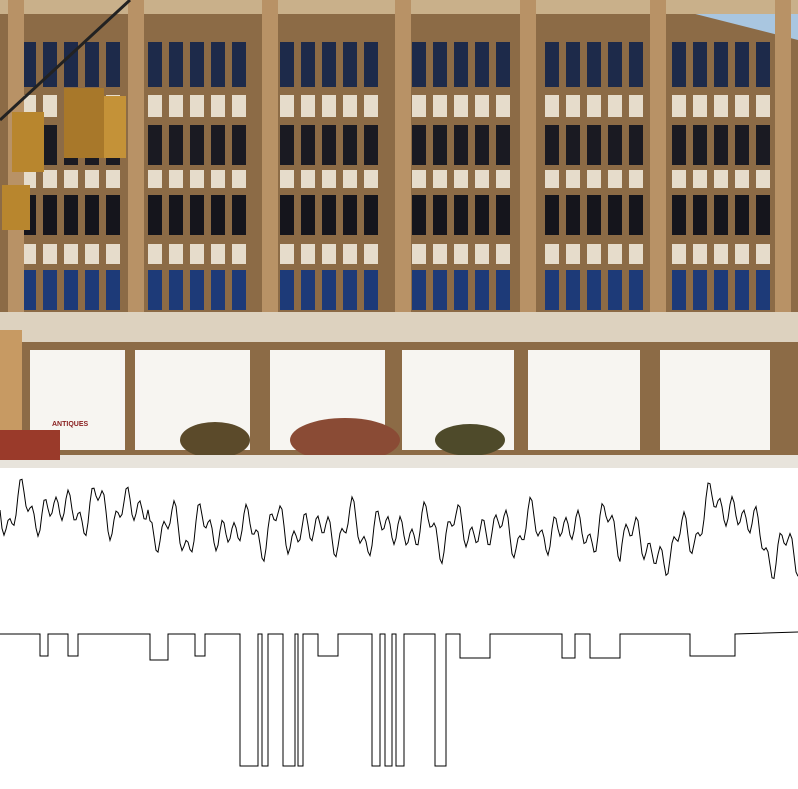  Describe the element at coordinates (30, 445) in the screenshot. I see `vehicle` at that location.